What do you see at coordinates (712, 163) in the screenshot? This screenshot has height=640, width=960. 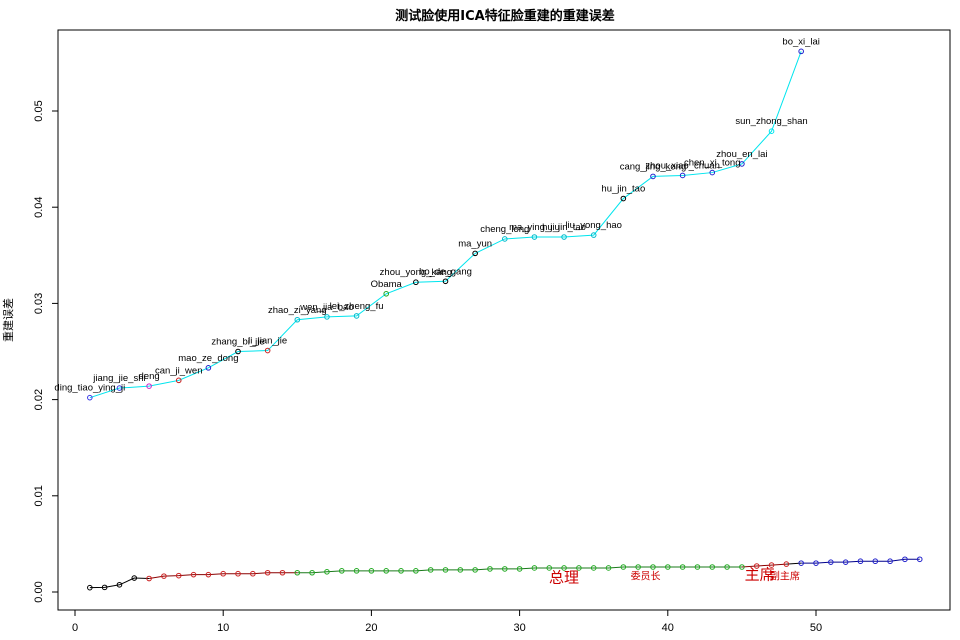 I see `point-label: chen_xi_tong` at bounding box center [712, 163].